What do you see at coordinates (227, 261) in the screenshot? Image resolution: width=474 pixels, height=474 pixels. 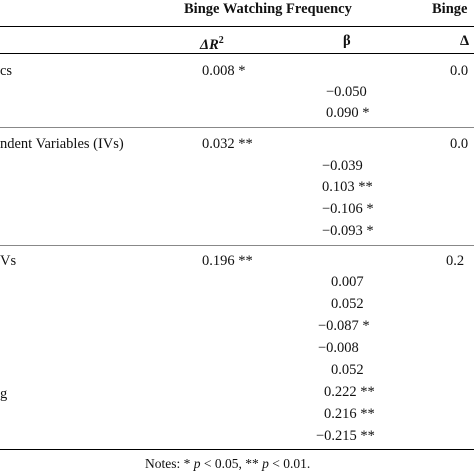 I see `delta-r2-interactions: 0.196 **` at bounding box center [227, 261].